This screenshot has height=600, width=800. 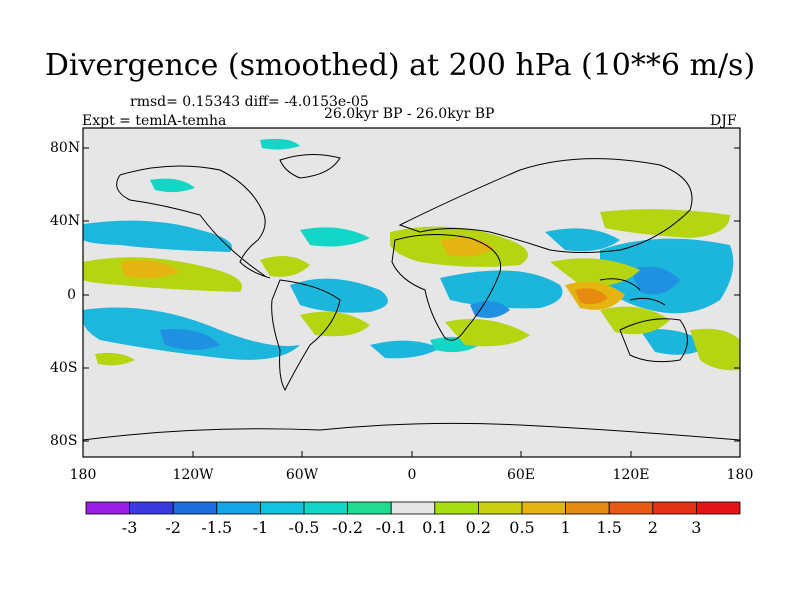 I want to click on colorbar-label: 3, so click(x=696, y=527).